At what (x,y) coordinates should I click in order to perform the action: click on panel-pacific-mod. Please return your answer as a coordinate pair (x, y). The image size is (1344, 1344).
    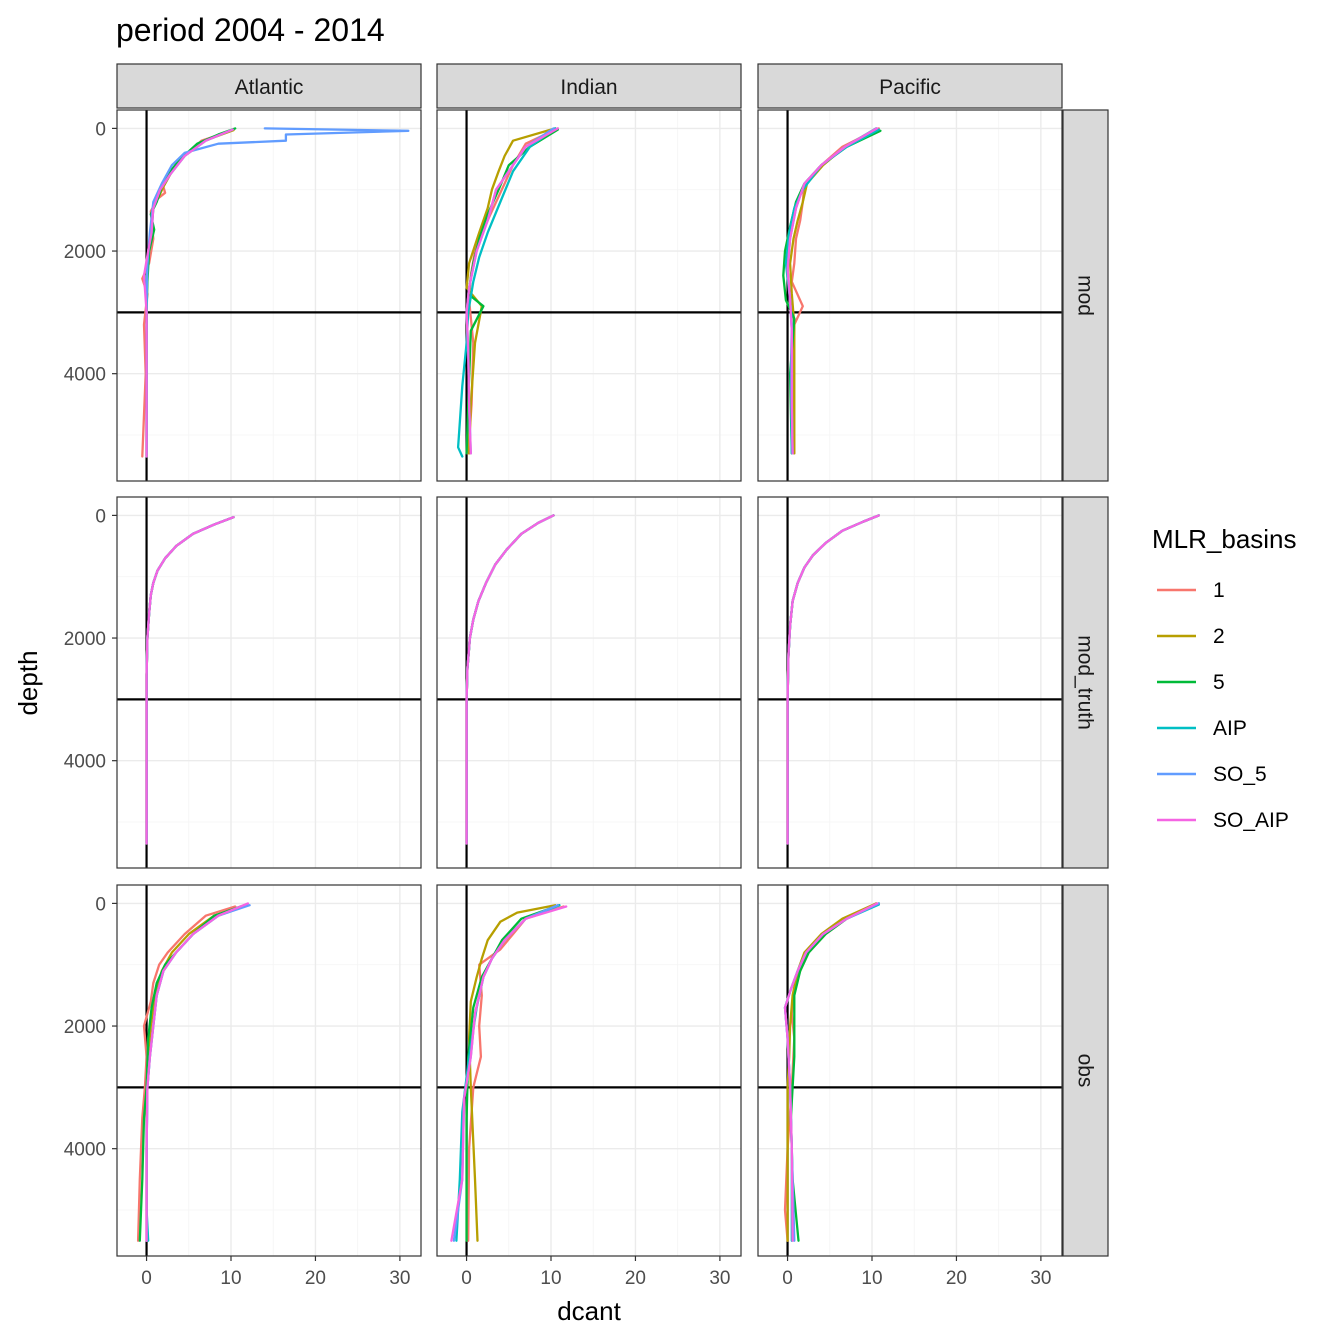
    Looking at the image, I should click on (910, 295).